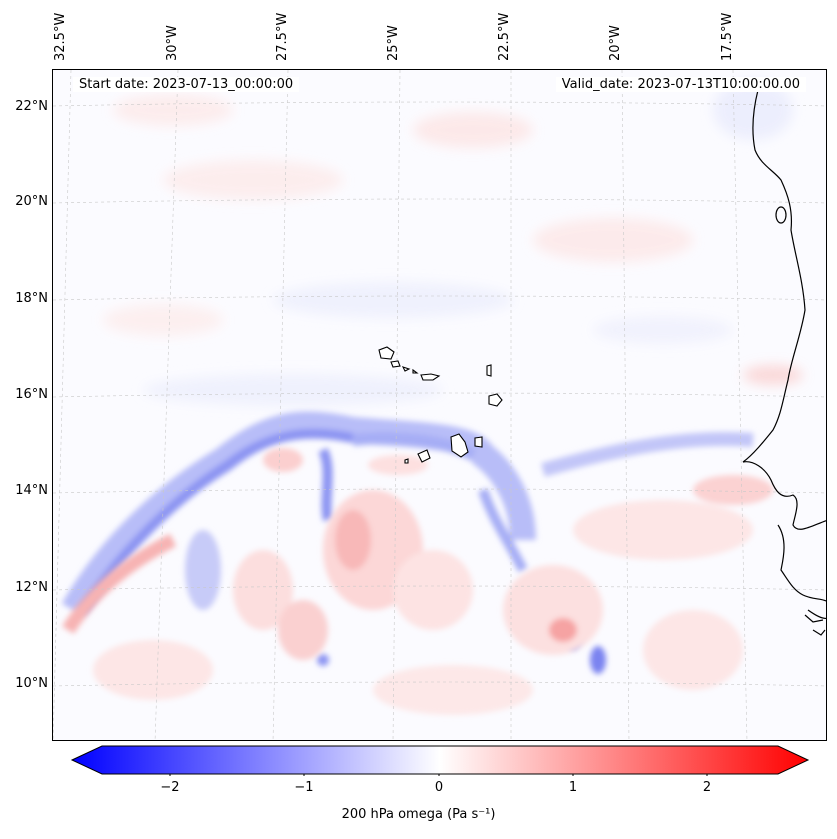 The image size is (837, 839). What do you see at coordinates (784, 362) in the screenshot?
I see `coastline` at bounding box center [784, 362].